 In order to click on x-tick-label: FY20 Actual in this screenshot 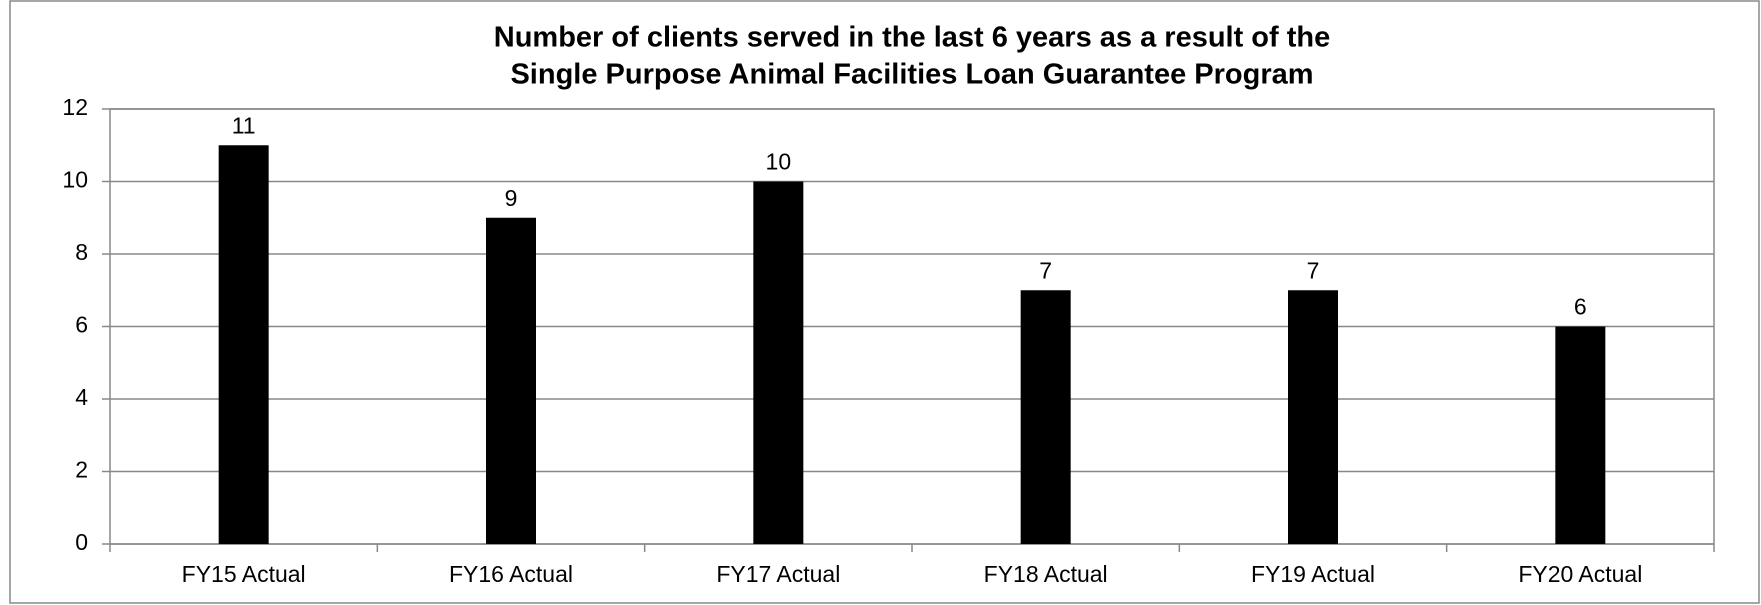, I will do `click(1580, 574)`.